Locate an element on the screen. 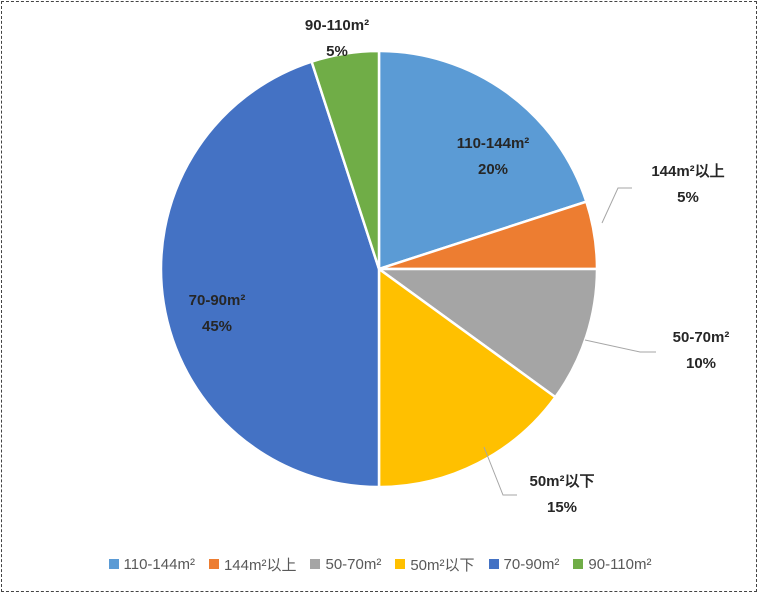 This screenshot has width=760, height=595. legend-item: 50m²以下 is located at coordinates (435, 564).